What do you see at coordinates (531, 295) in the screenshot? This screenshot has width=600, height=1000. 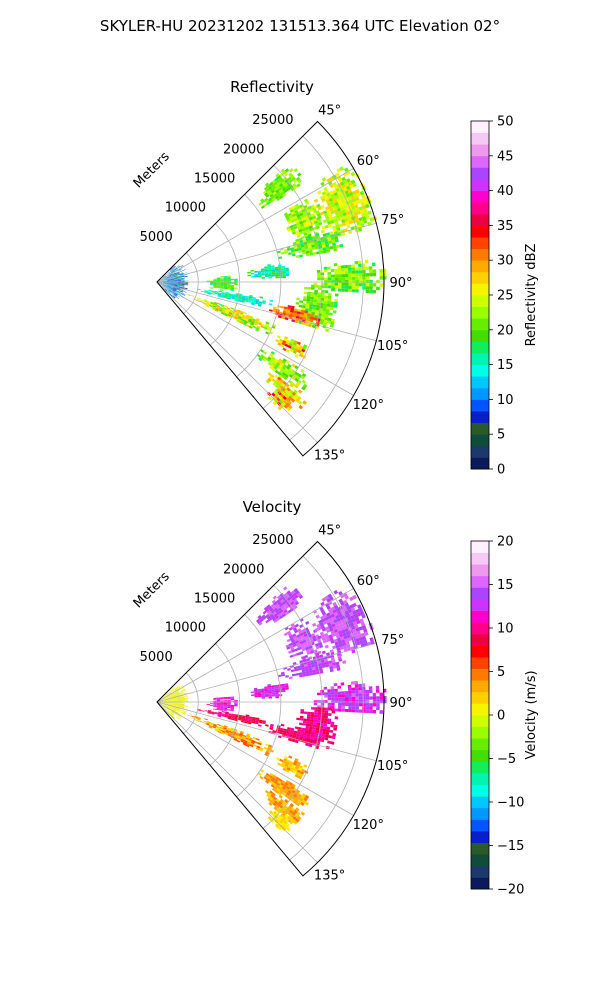 I see `colorbar-label: Reflectivity dBZ` at bounding box center [531, 295].